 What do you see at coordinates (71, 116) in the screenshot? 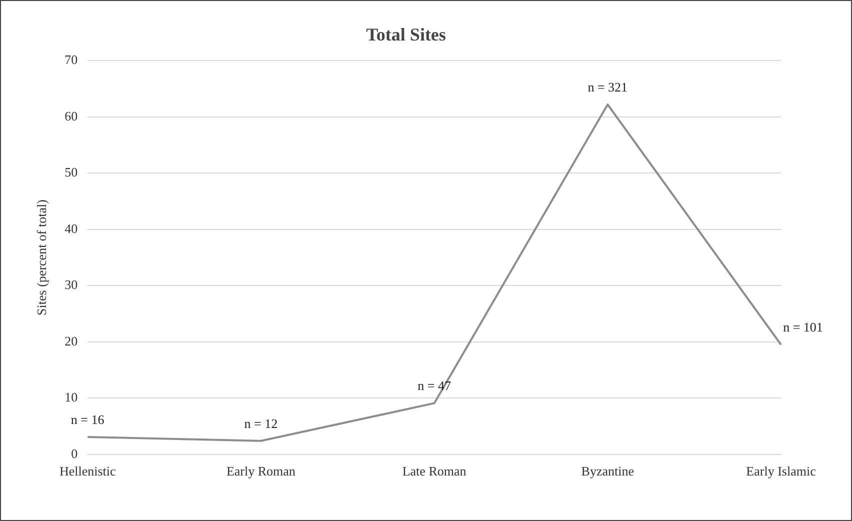
I see `y-tick-label: 60` at bounding box center [71, 116].